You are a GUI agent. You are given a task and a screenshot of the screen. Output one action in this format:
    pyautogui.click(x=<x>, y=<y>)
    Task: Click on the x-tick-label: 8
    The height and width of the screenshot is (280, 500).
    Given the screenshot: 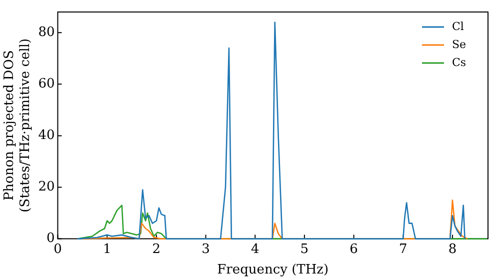 What is the action you would take?
    pyautogui.click(x=452, y=249)
    